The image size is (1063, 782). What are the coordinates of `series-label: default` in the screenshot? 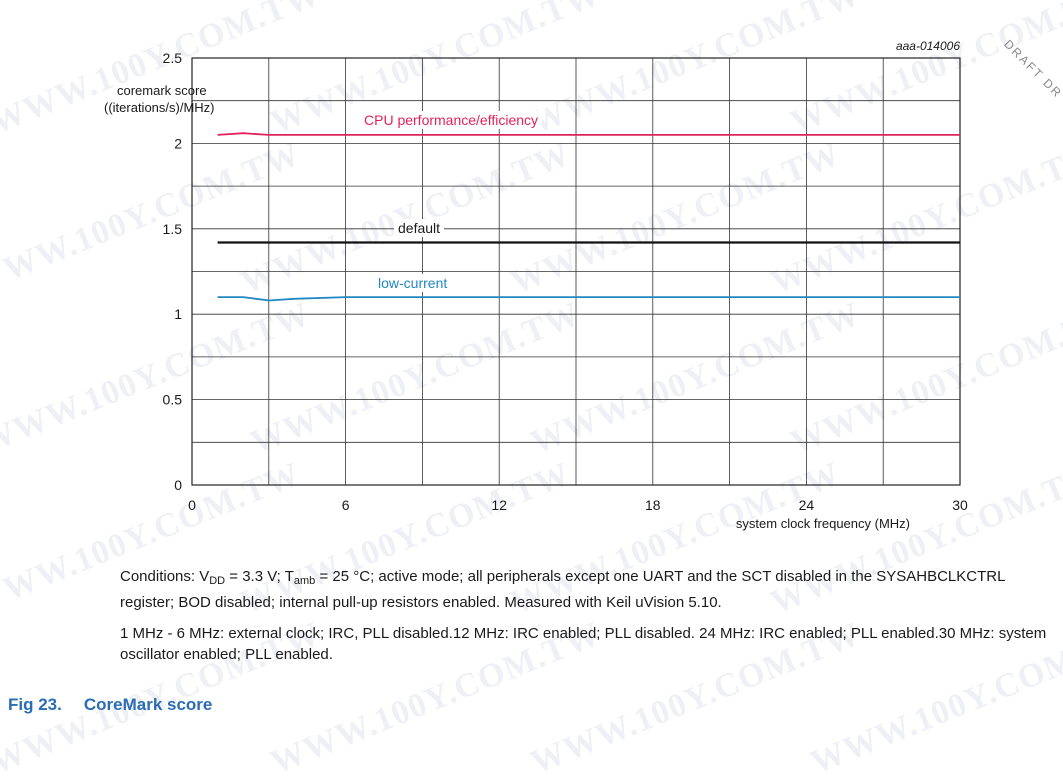 It's located at (419, 228).